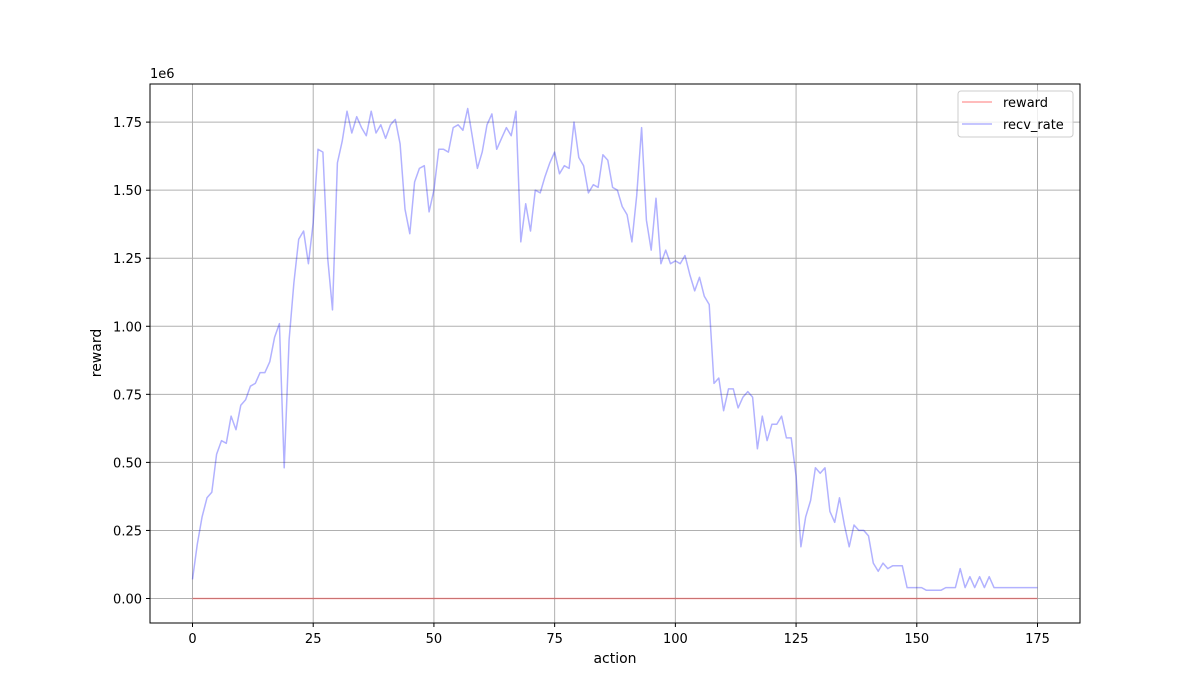 Image resolution: width=1200 pixels, height=700 pixels. What do you see at coordinates (192, 639) in the screenshot?
I see `x-tick-label: 0` at bounding box center [192, 639].